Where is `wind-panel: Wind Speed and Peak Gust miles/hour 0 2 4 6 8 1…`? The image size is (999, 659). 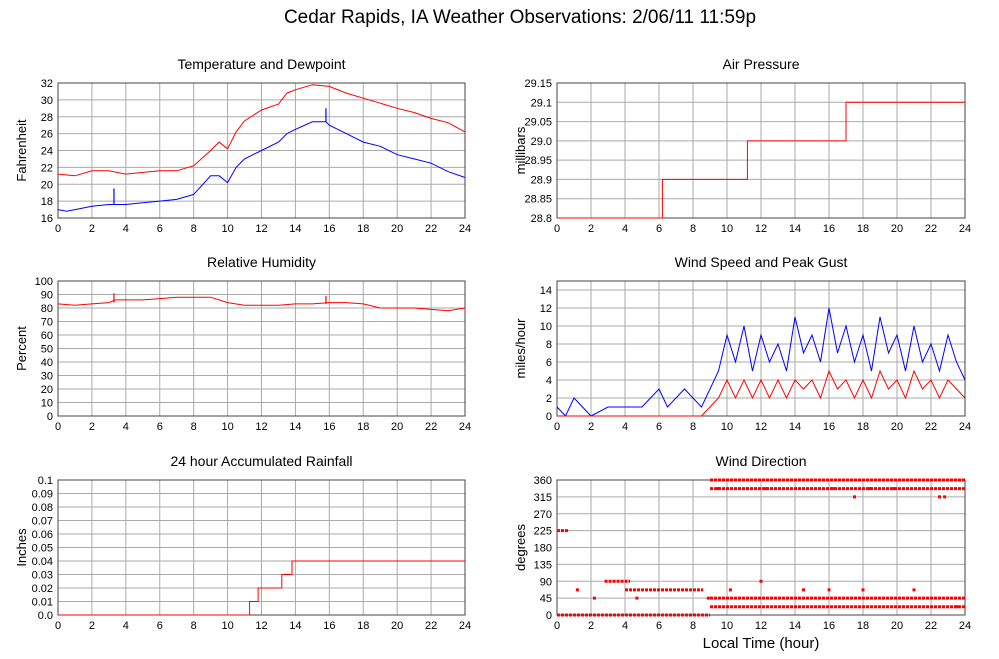
wind-panel: Wind Speed and Peak Gust miles/hour 0 2 4 6 8 1… is located at coordinates (742, 343).